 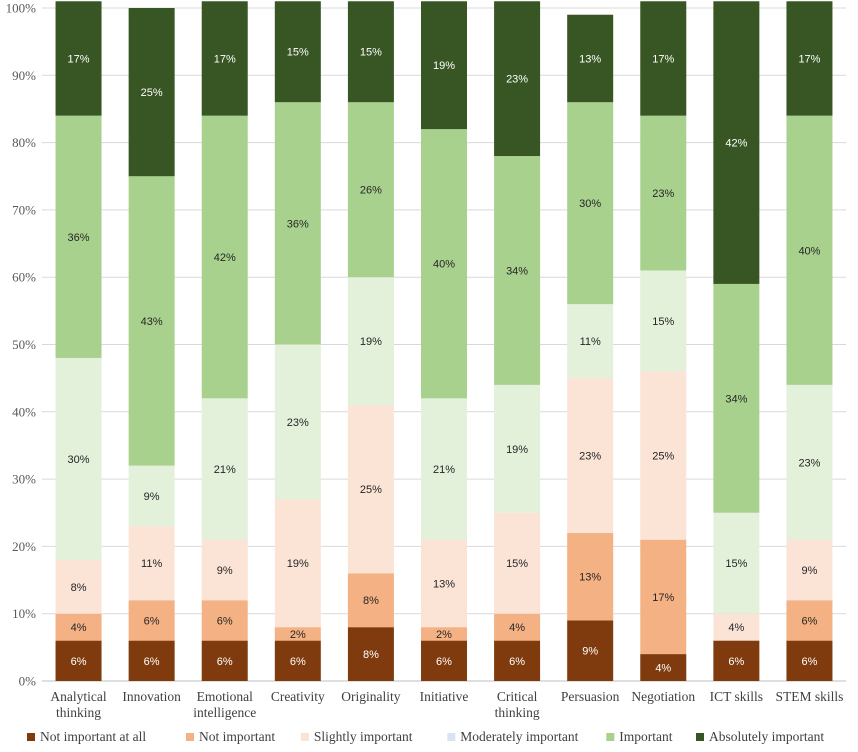 What do you see at coordinates (766, 736) in the screenshot?
I see `legend-entry-label: Absolutely important` at bounding box center [766, 736].